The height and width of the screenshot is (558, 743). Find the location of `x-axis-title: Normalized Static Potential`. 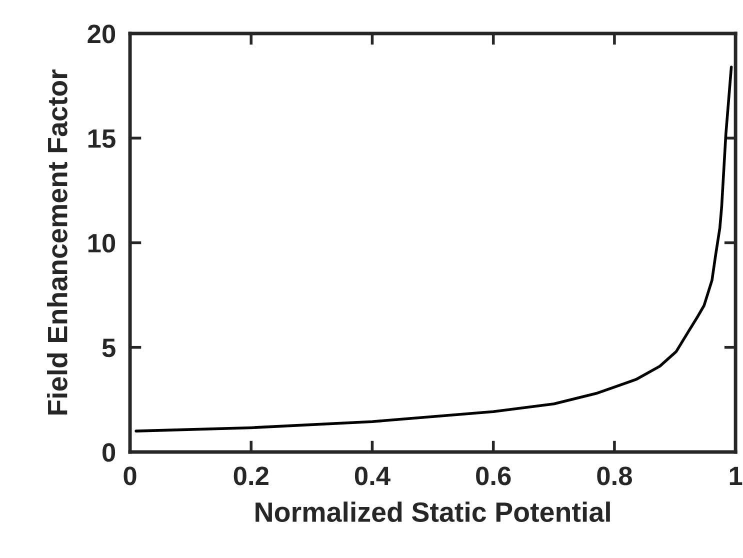

x-axis-title: Normalized Static Potential is located at coordinates (433, 512).